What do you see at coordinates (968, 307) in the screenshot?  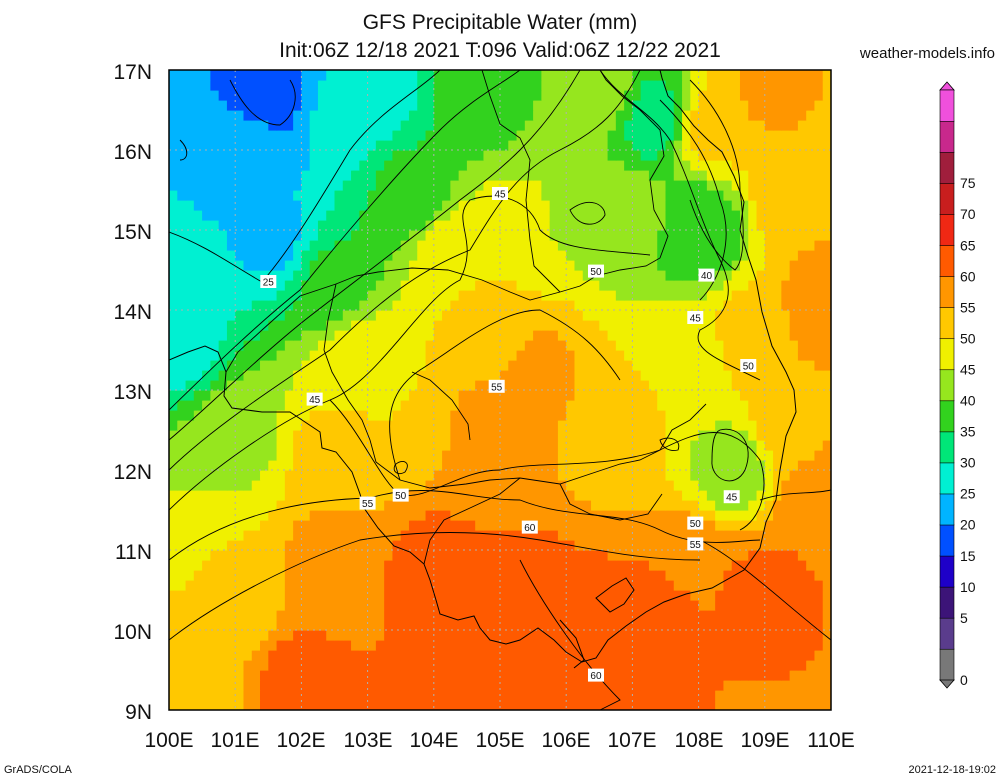 I see `colorbar-label: 55` at bounding box center [968, 307].